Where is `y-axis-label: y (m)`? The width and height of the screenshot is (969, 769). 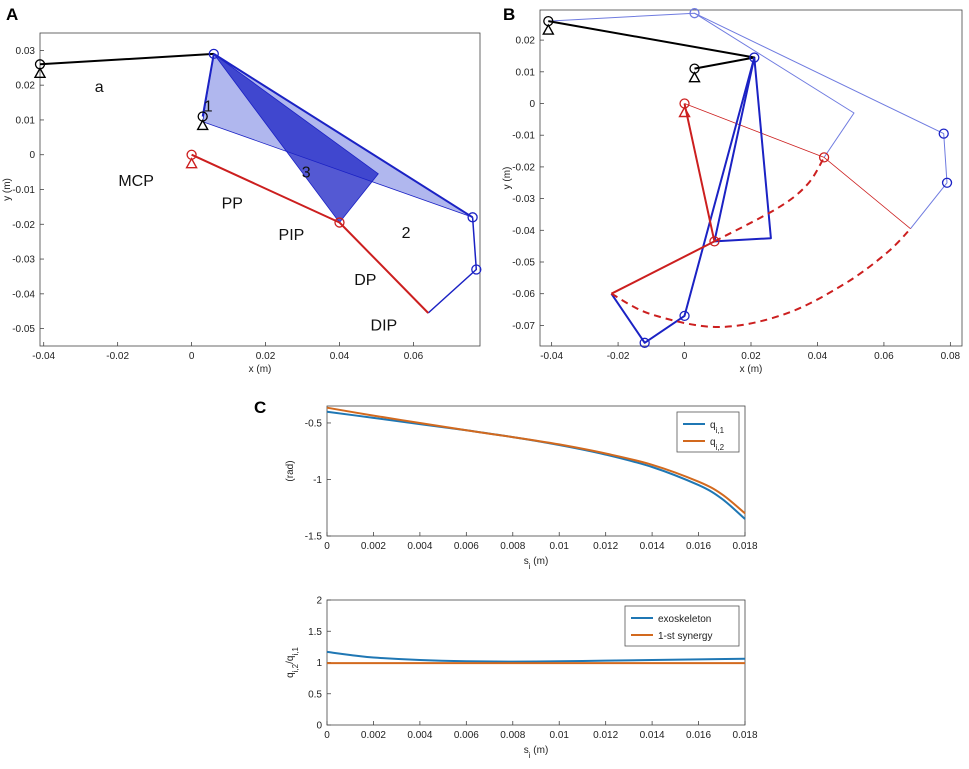
y-axis-label: y (m) is located at coordinates (507, 178).